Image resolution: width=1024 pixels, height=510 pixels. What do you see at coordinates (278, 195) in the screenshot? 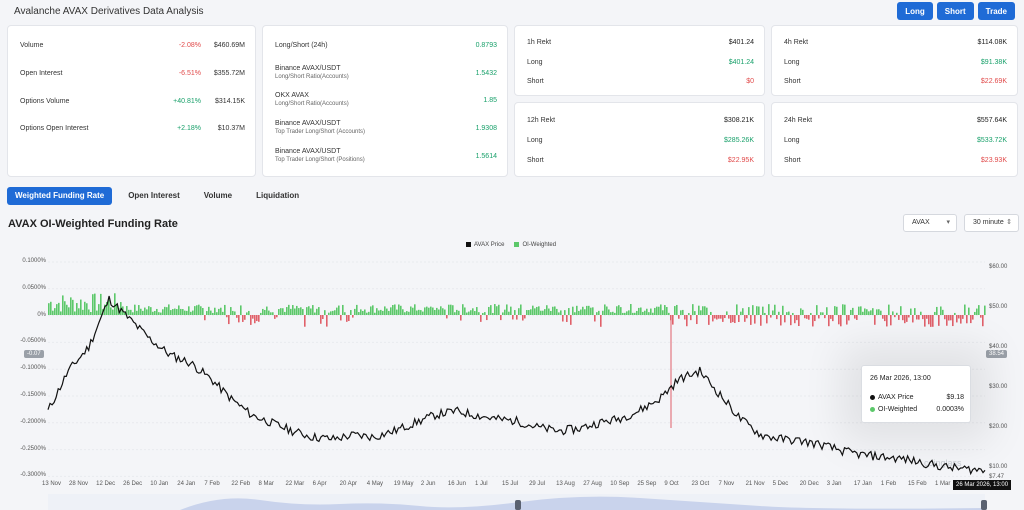
I see `tab-liquidation: Liquidation` at bounding box center [278, 195].